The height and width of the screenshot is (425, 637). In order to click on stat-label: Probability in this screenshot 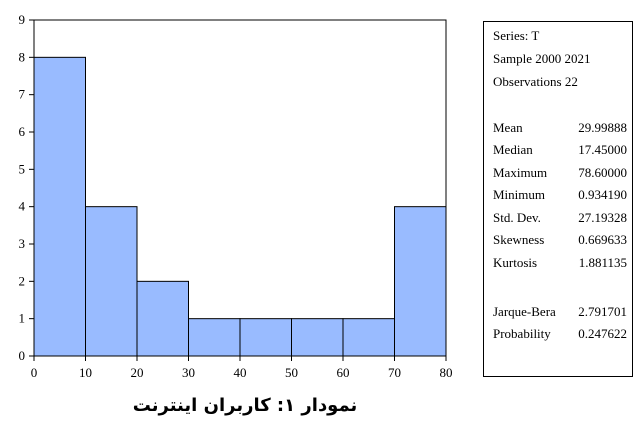, I will do `click(522, 334)`.